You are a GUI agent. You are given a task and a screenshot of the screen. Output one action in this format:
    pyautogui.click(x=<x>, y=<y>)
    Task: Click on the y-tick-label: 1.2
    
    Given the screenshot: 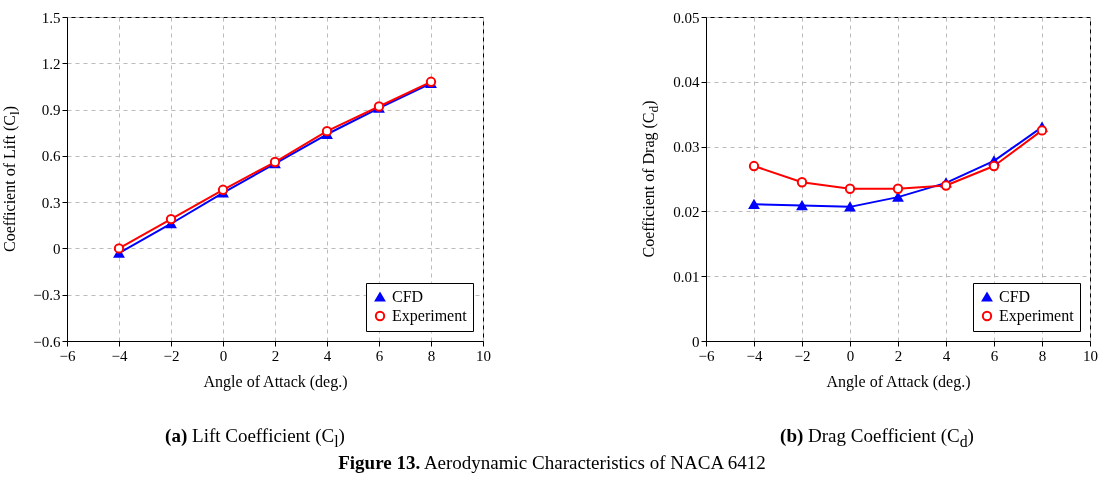 What is the action you would take?
    pyautogui.click(x=51, y=63)
    